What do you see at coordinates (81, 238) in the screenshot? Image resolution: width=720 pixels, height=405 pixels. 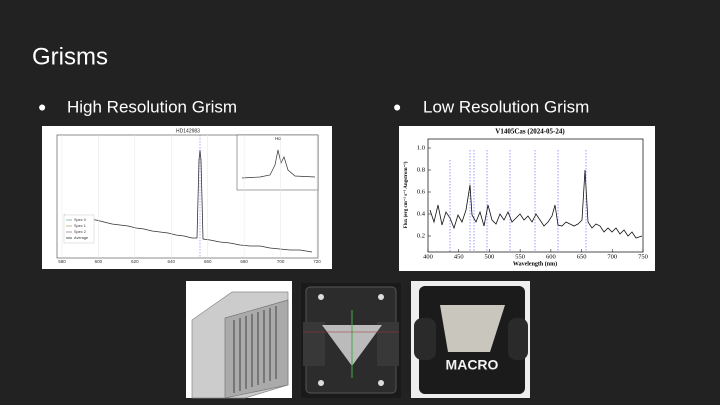 I see `legend-label: Average` at bounding box center [81, 238].